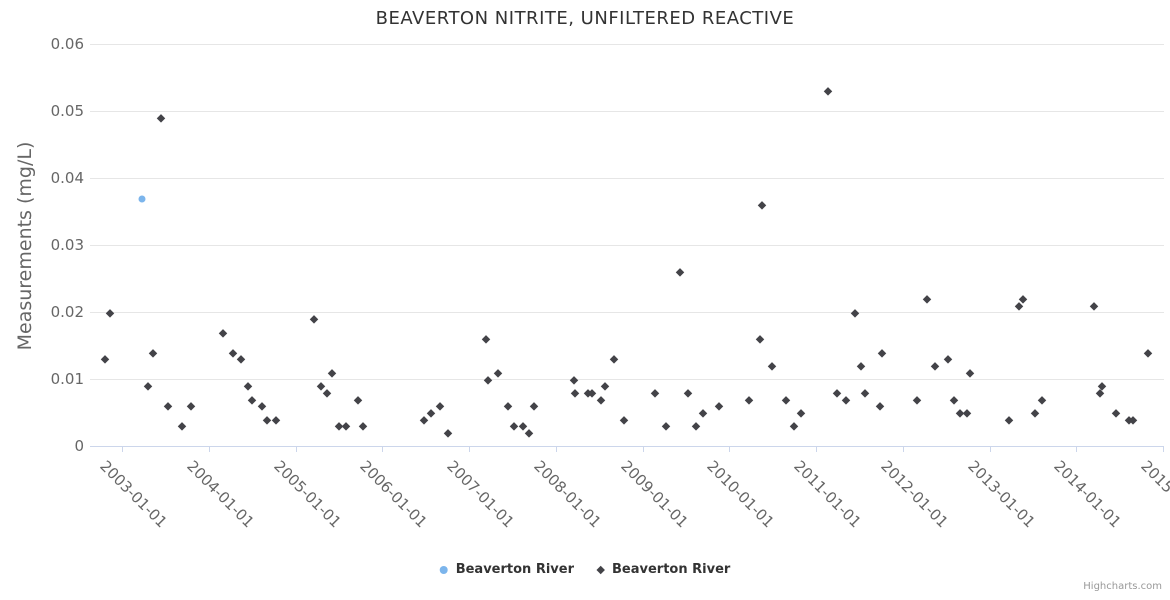 This screenshot has height=600, width=1170. I want to click on y-axis-tick-label: 0, so click(79, 446).